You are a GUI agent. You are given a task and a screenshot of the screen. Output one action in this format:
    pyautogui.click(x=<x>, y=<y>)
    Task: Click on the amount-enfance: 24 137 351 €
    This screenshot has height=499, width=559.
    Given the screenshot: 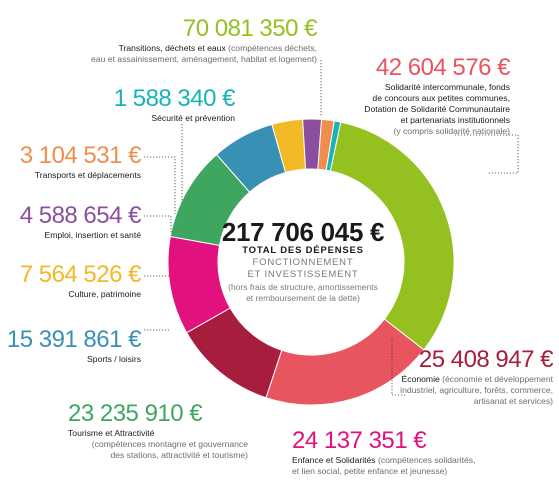 What is the action you would take?
    pyautogui.click(x=359, y=440)
    